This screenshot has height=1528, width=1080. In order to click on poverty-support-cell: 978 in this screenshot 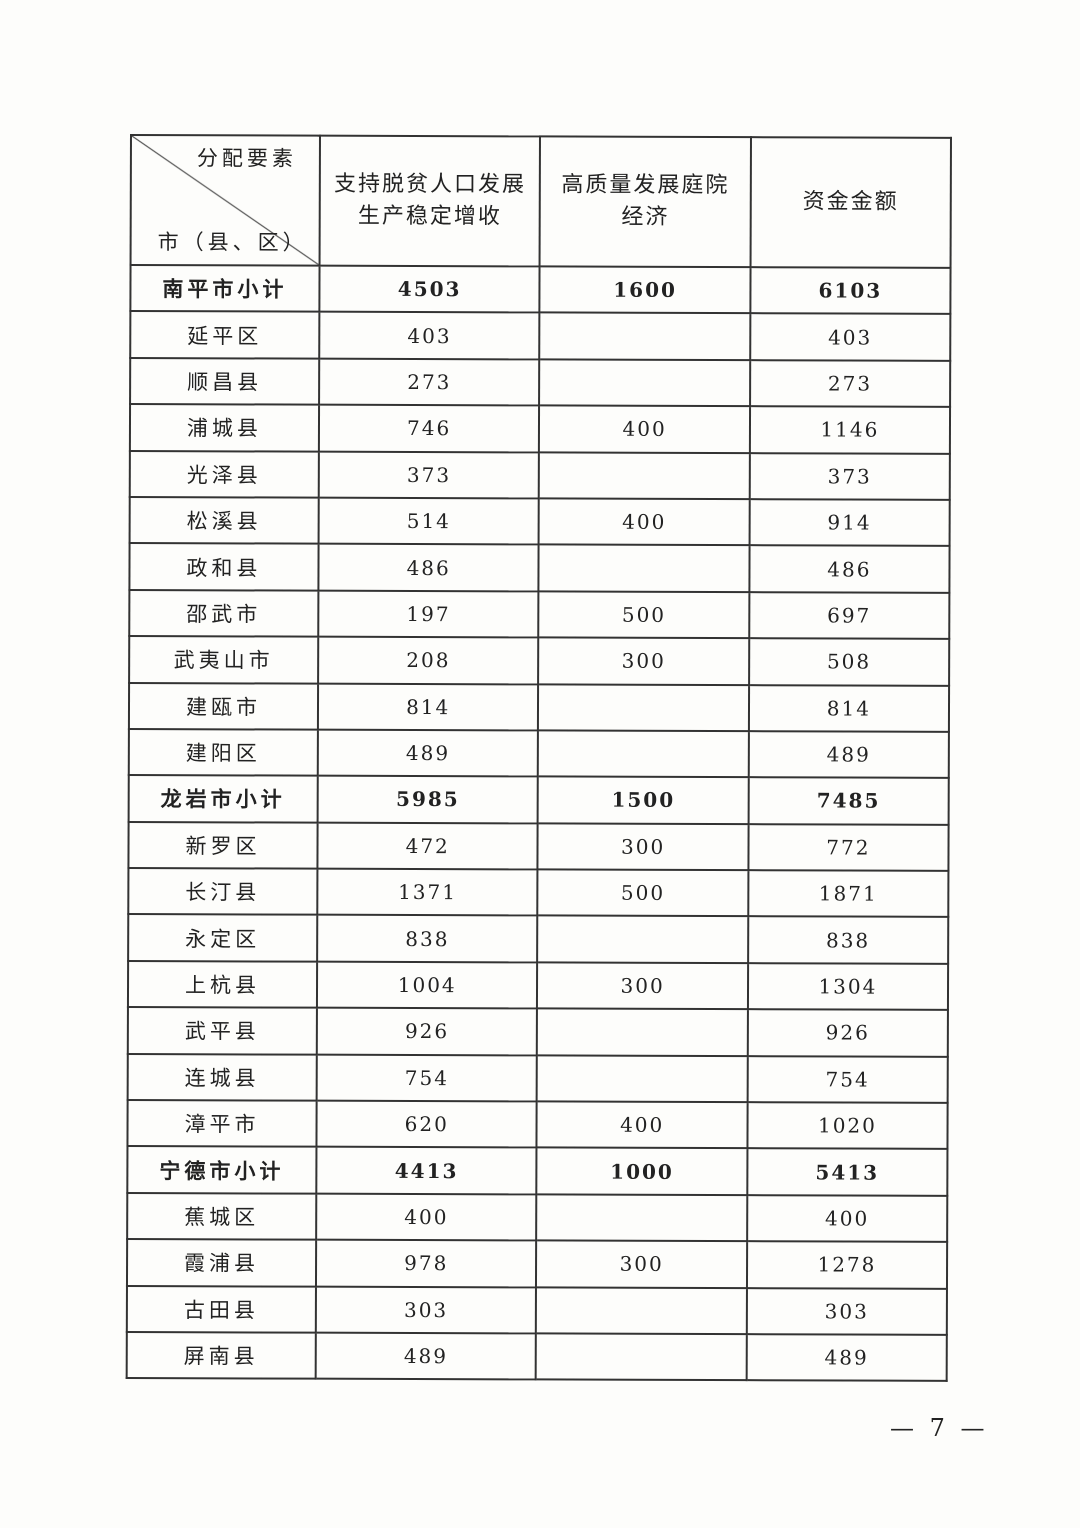, I will do `click(426, 1263)`.